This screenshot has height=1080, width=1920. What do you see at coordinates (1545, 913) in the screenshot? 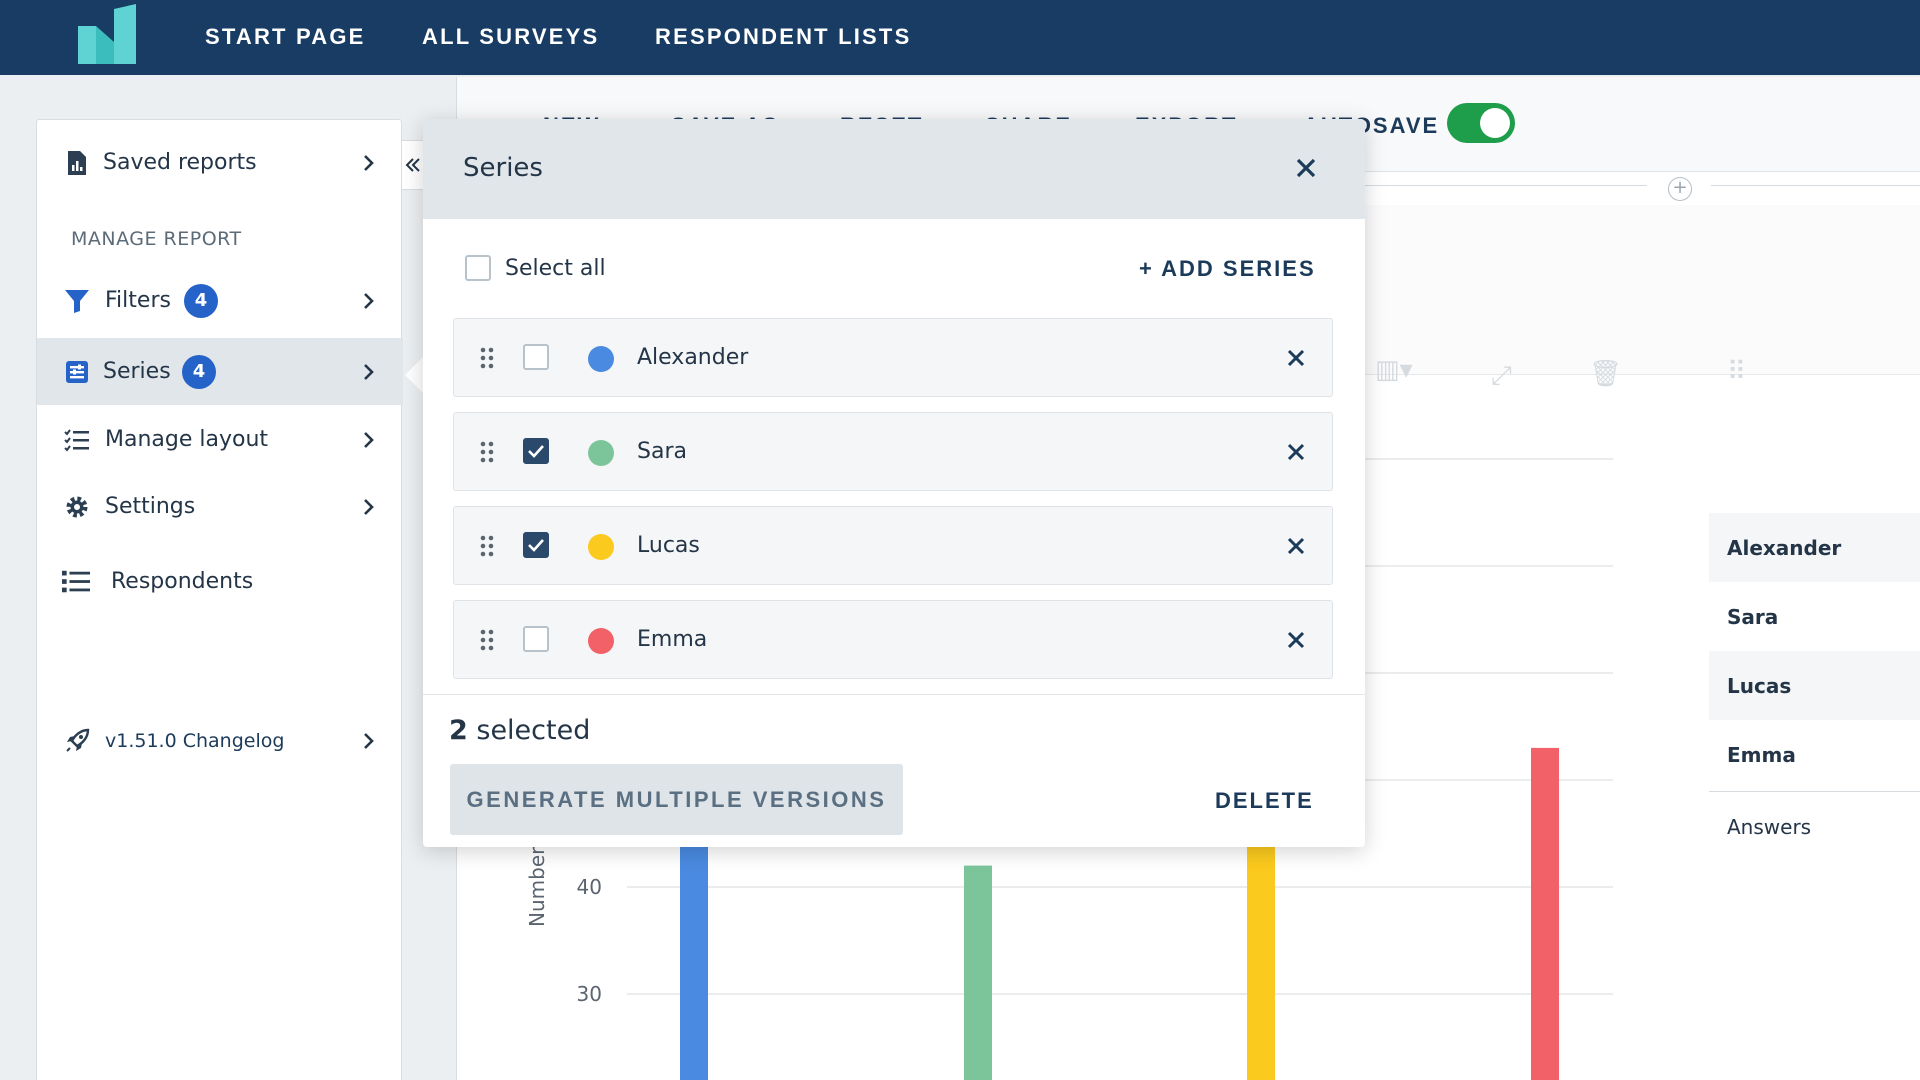
I see `bar-emma` at bounding box center [1545, 913].